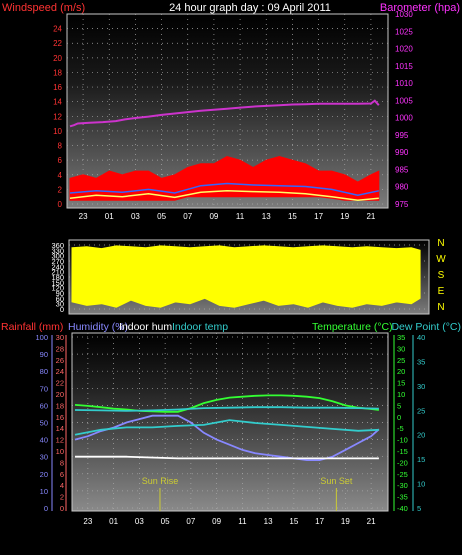  Describe the element at coordinates (62, 497) in the screenshot. I see `rainfall-tick-label: 2` at that location.